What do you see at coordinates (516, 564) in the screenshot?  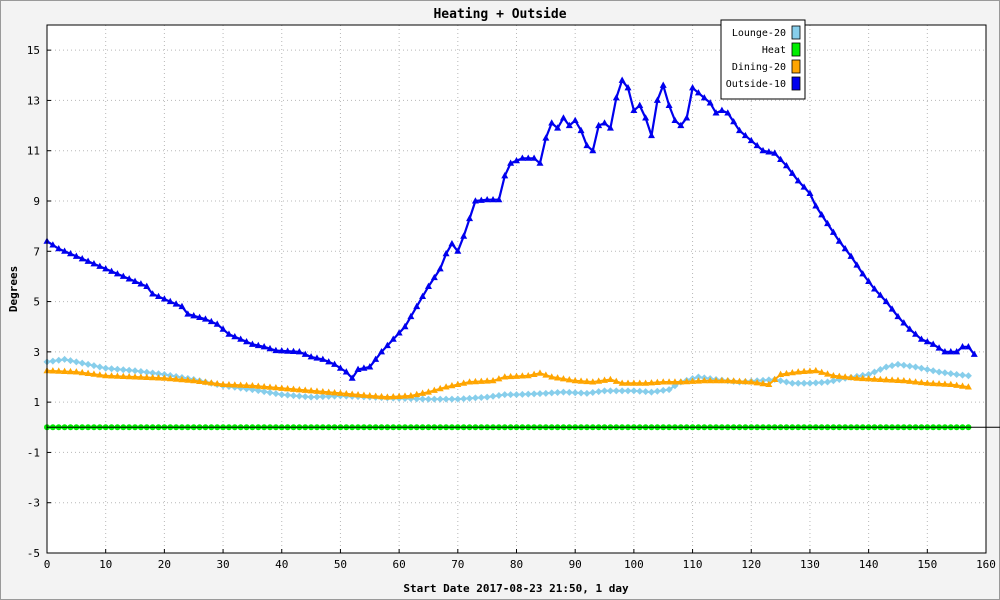 I see `x-tick-label: 80` at bounding box center [516, 564].